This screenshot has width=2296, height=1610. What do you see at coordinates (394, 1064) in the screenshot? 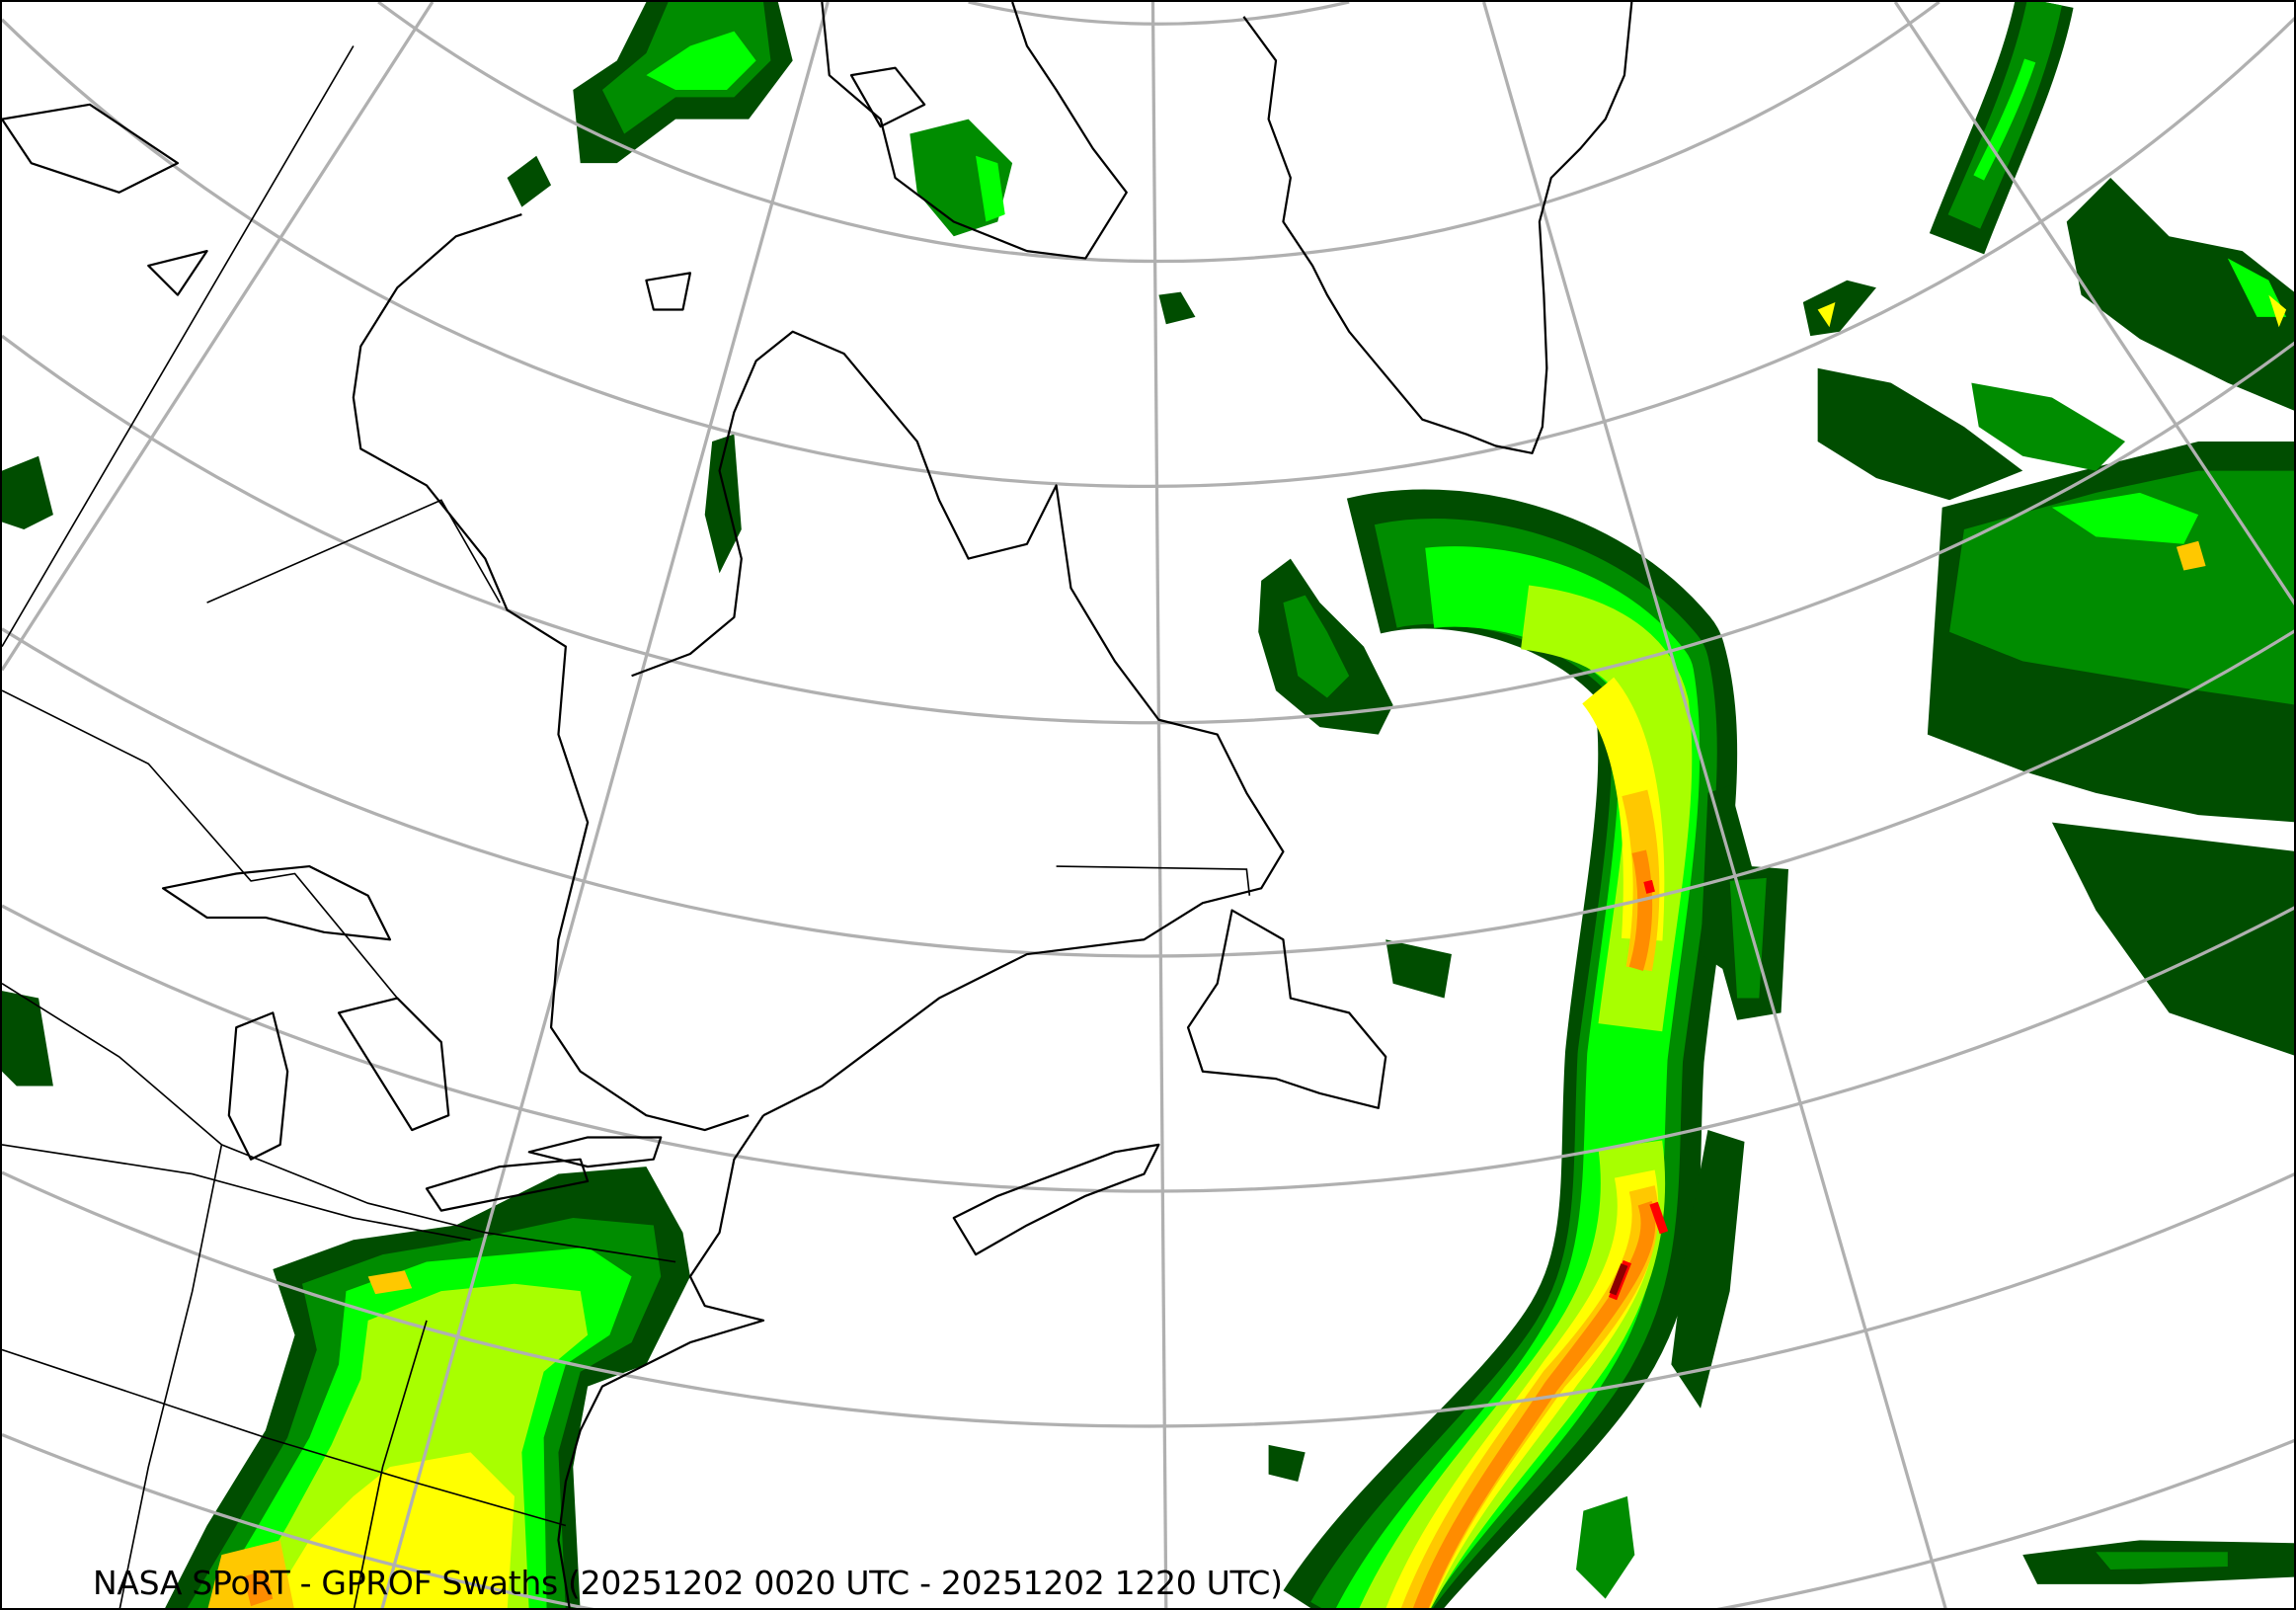
I see `lake-huron` at bounding box center [394, 1064].